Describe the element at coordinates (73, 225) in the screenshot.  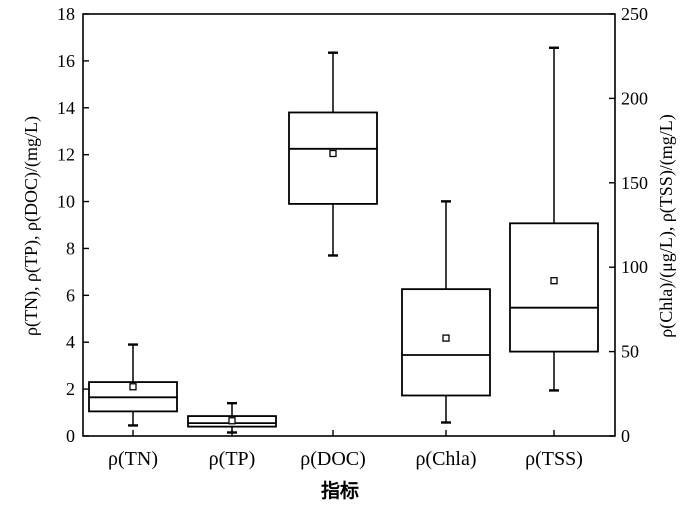
I see `left-y-axis: 0 2 4 6 8 10 12 14 16 18` at that location.